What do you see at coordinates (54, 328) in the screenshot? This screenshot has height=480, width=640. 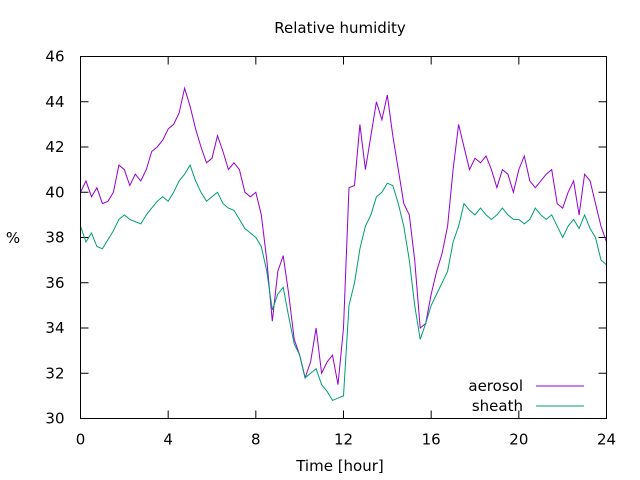 I see `y-tick-label: 34` at bounding box center [54, 328].